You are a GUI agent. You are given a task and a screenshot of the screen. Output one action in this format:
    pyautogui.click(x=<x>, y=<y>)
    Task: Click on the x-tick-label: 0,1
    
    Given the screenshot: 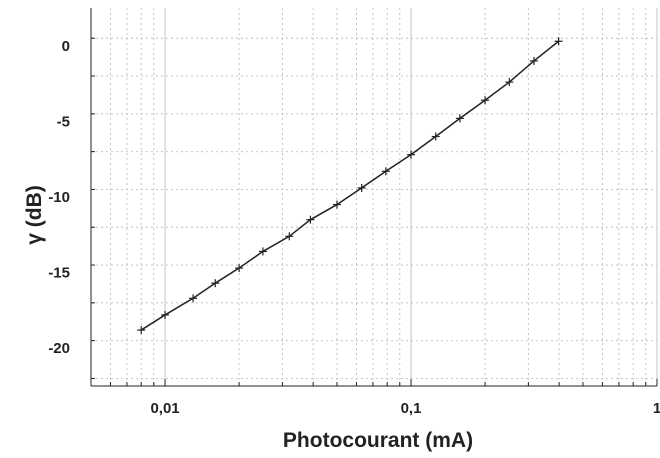 What is the action you would take?
    pyautogui.click(x=411, y=408)
    